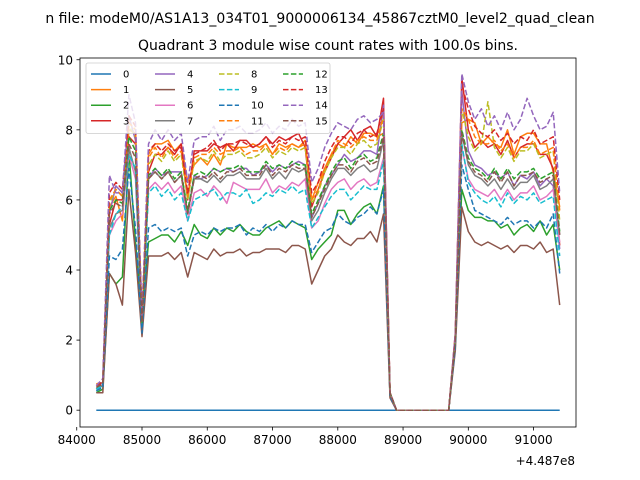 This screenshot has height=480, width=640. I want to click on x-tick-label: 86000, so click(207, 440).